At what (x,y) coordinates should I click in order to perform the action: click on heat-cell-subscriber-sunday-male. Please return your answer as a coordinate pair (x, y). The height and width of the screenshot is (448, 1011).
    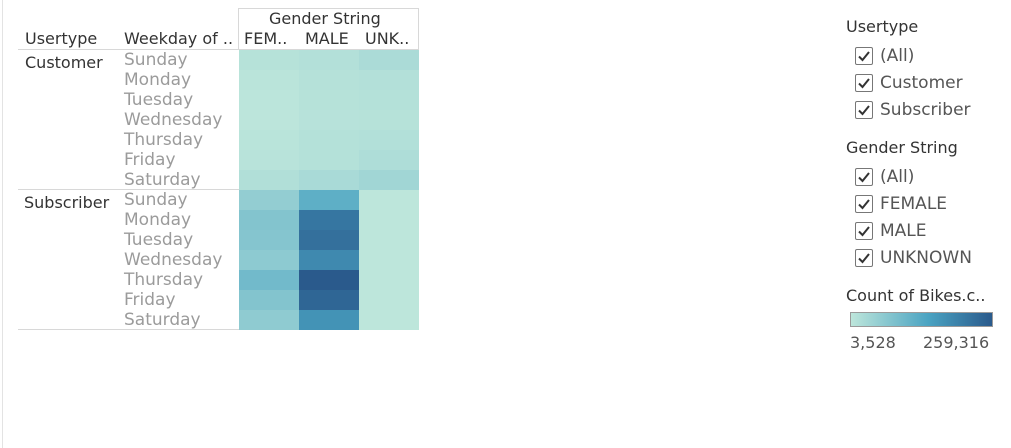
    Looking at the image, I should click on (329, 200).